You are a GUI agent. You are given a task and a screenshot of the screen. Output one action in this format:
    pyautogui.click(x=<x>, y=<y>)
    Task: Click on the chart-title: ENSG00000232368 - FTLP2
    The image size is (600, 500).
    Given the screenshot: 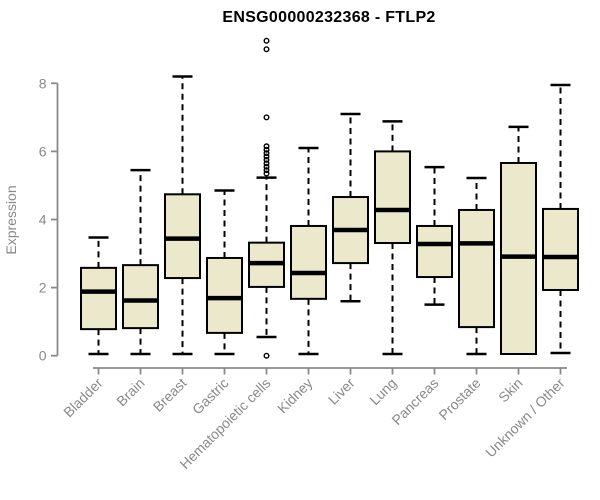 What is the action you would take?
    pyautogui.click(x=328, y=17)
    